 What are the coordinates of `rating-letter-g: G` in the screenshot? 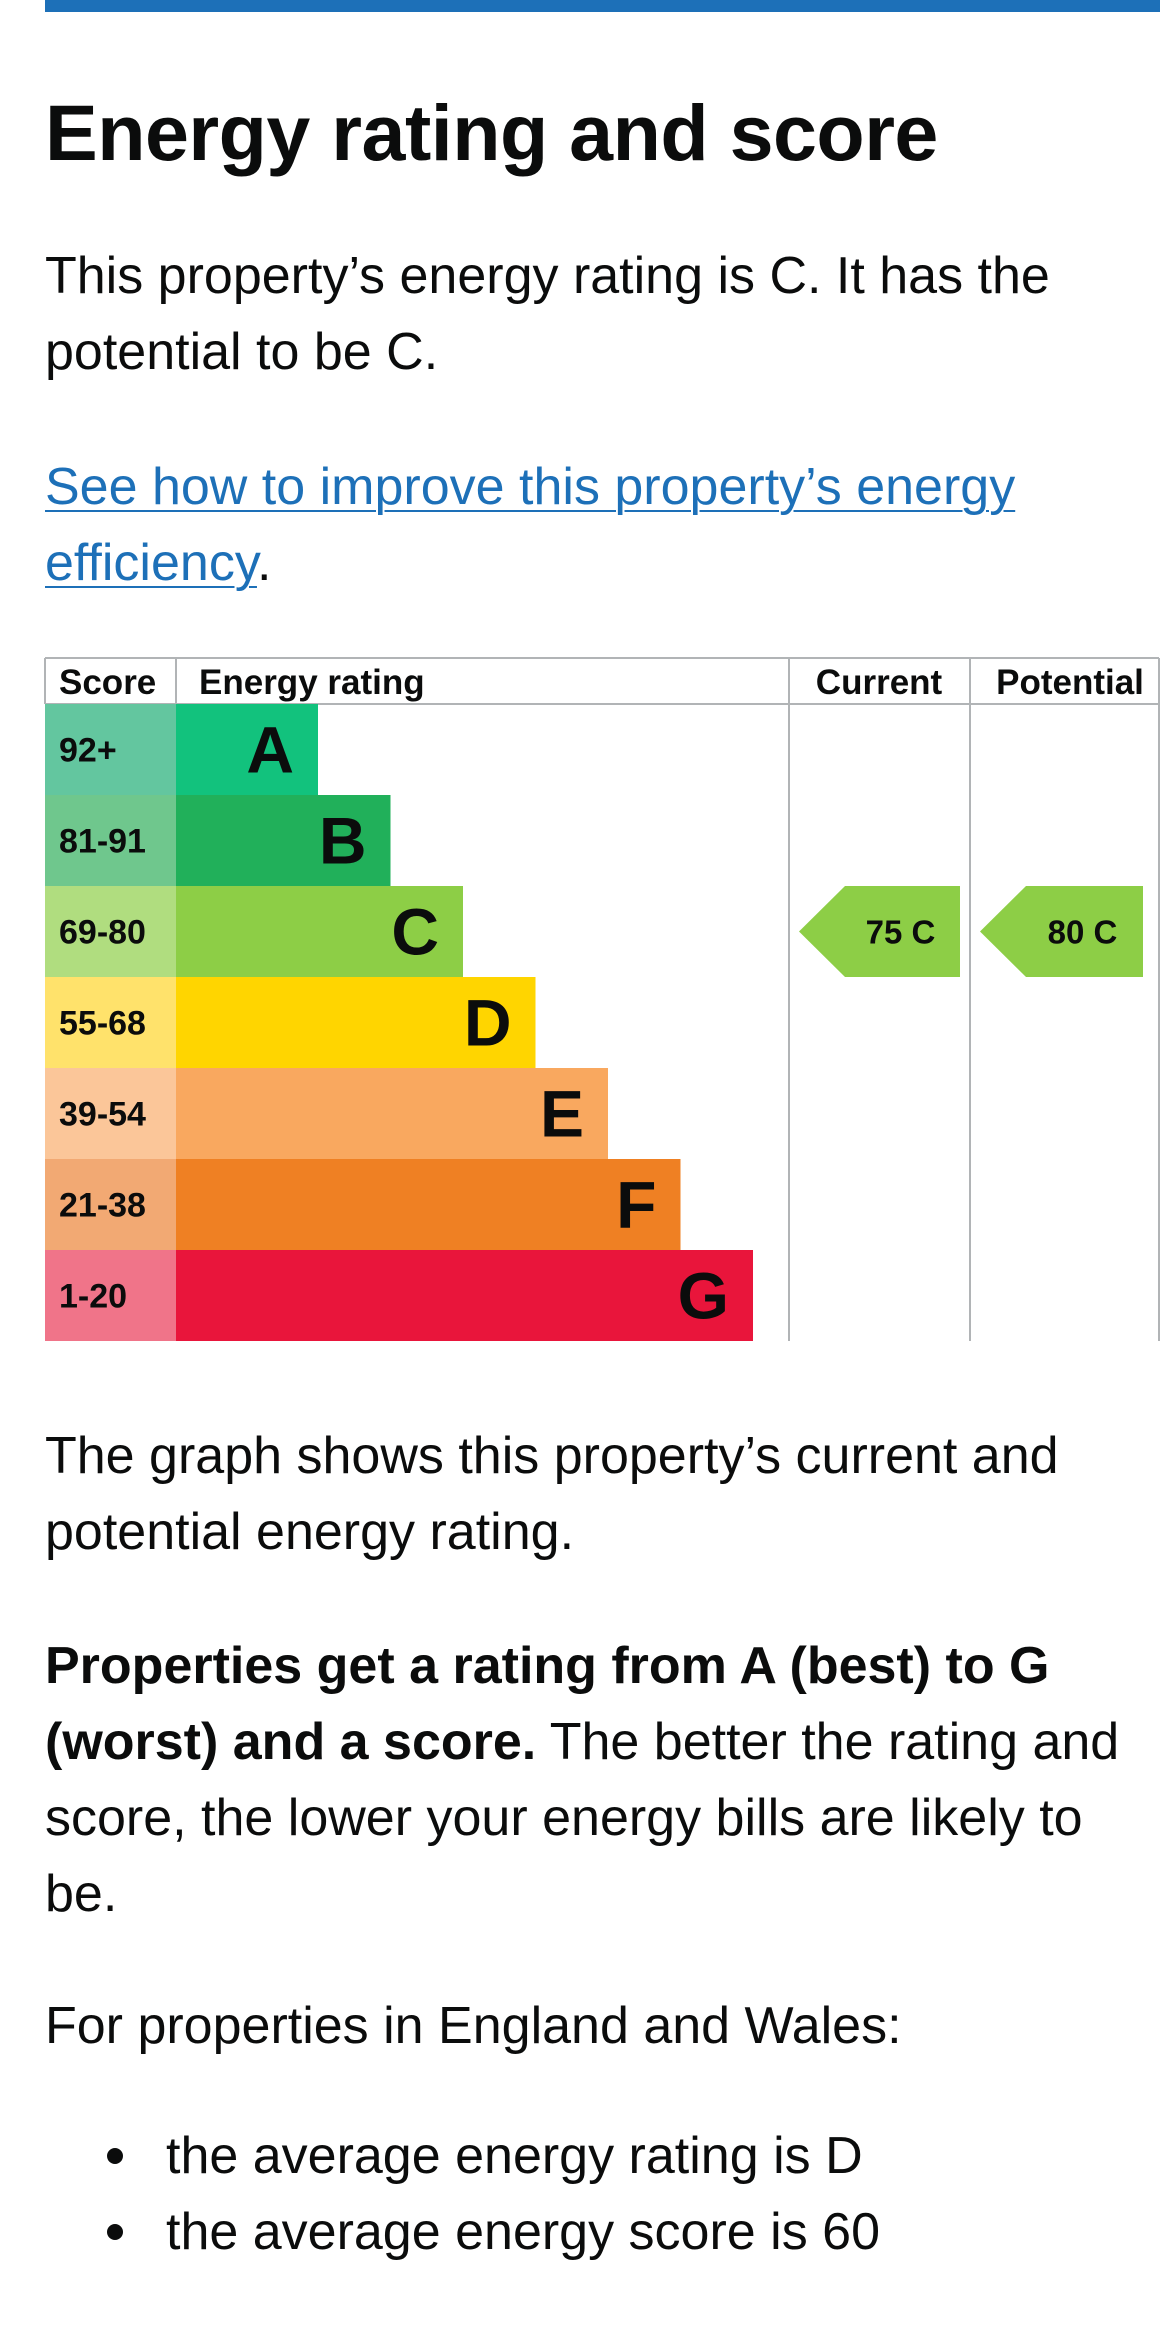 It's located at (703, 1296).